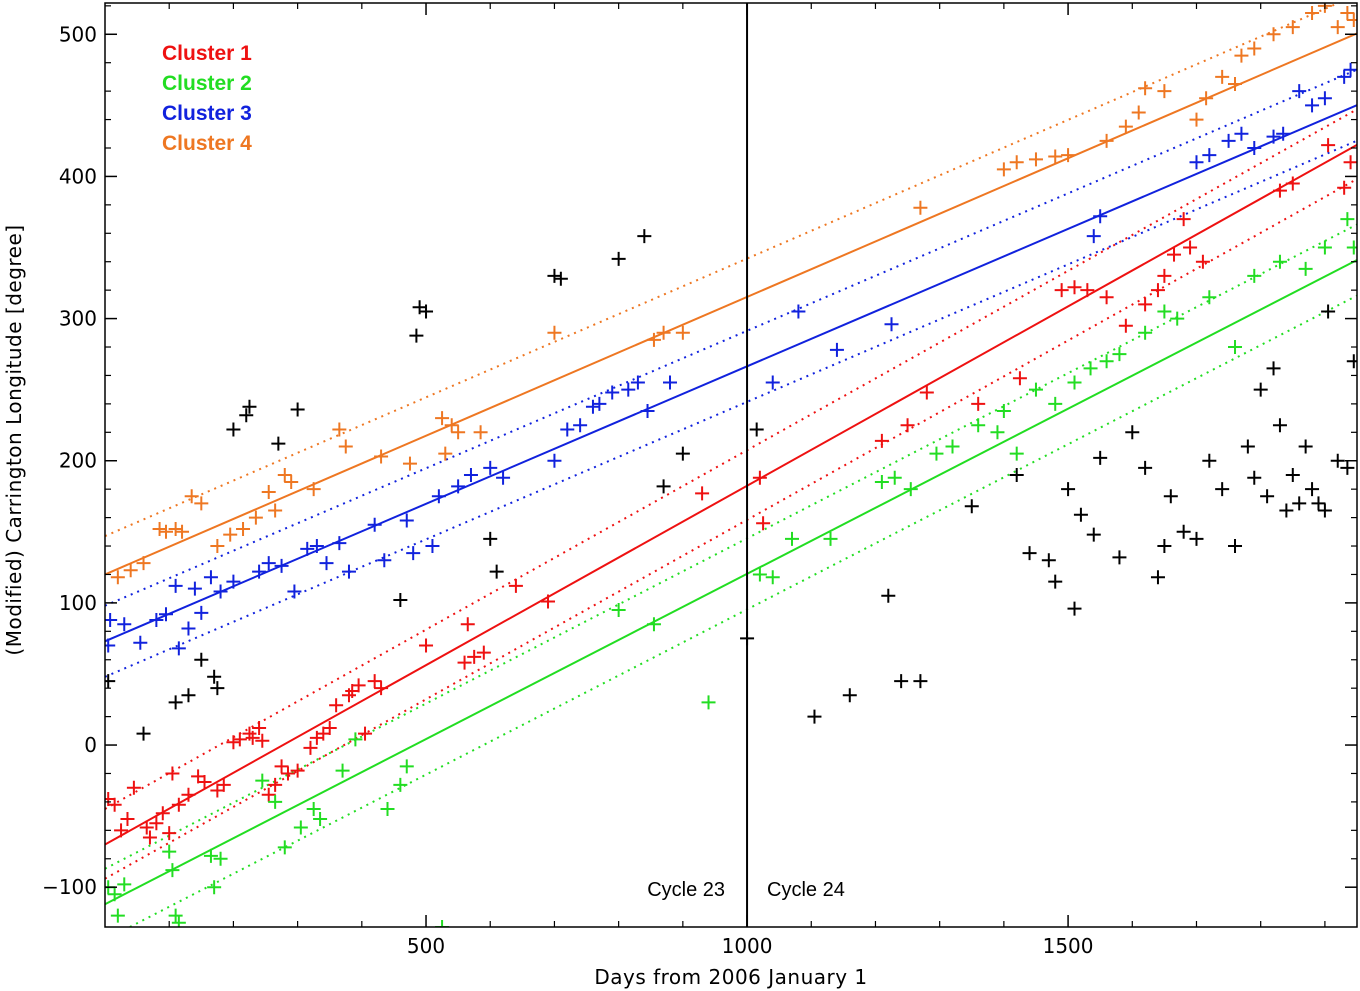  What do you see at coordinates (78, 176) in the screenshot?
I see `y-tick-label: 400` at bounding box center [78, 176].